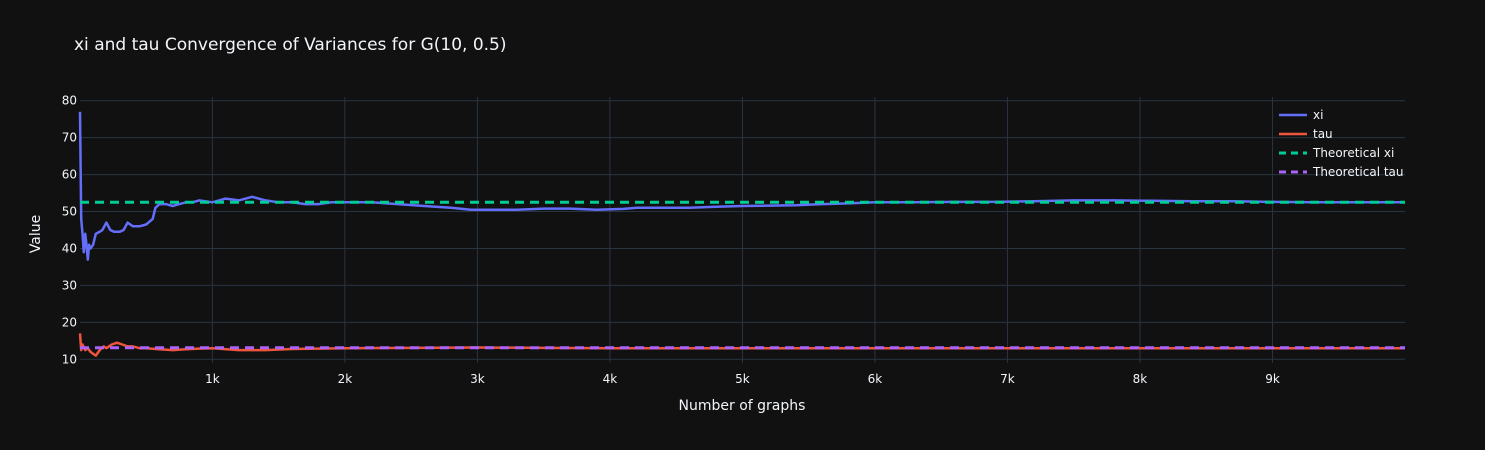  I want to click on legend-item: Theoretical tau, so click(1341, 172).